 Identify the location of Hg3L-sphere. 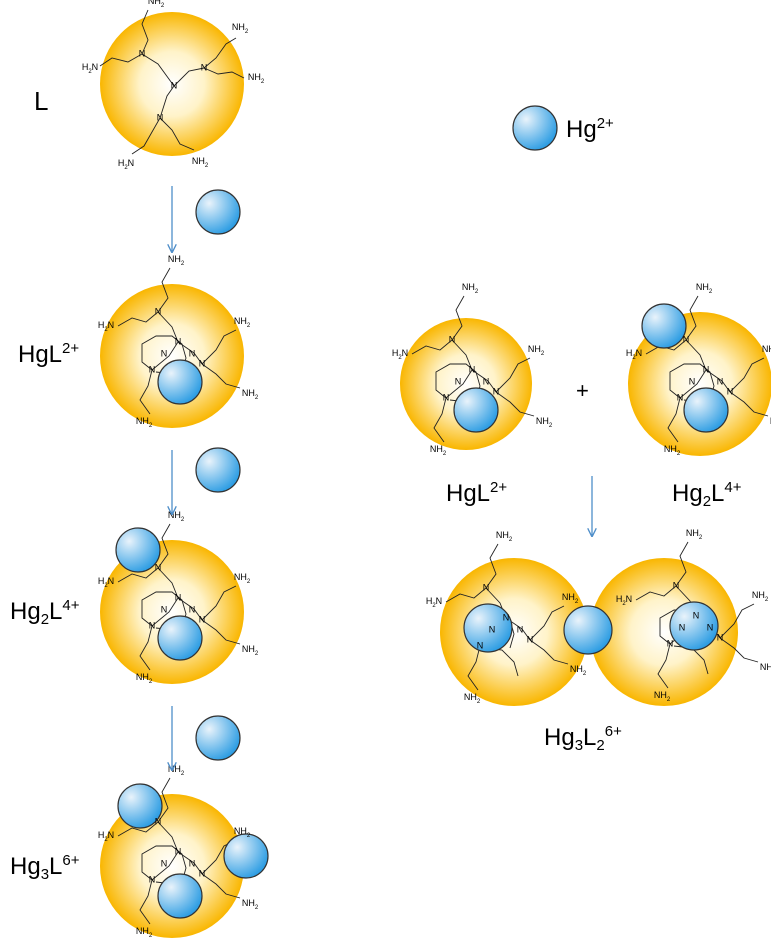
(172, 866).